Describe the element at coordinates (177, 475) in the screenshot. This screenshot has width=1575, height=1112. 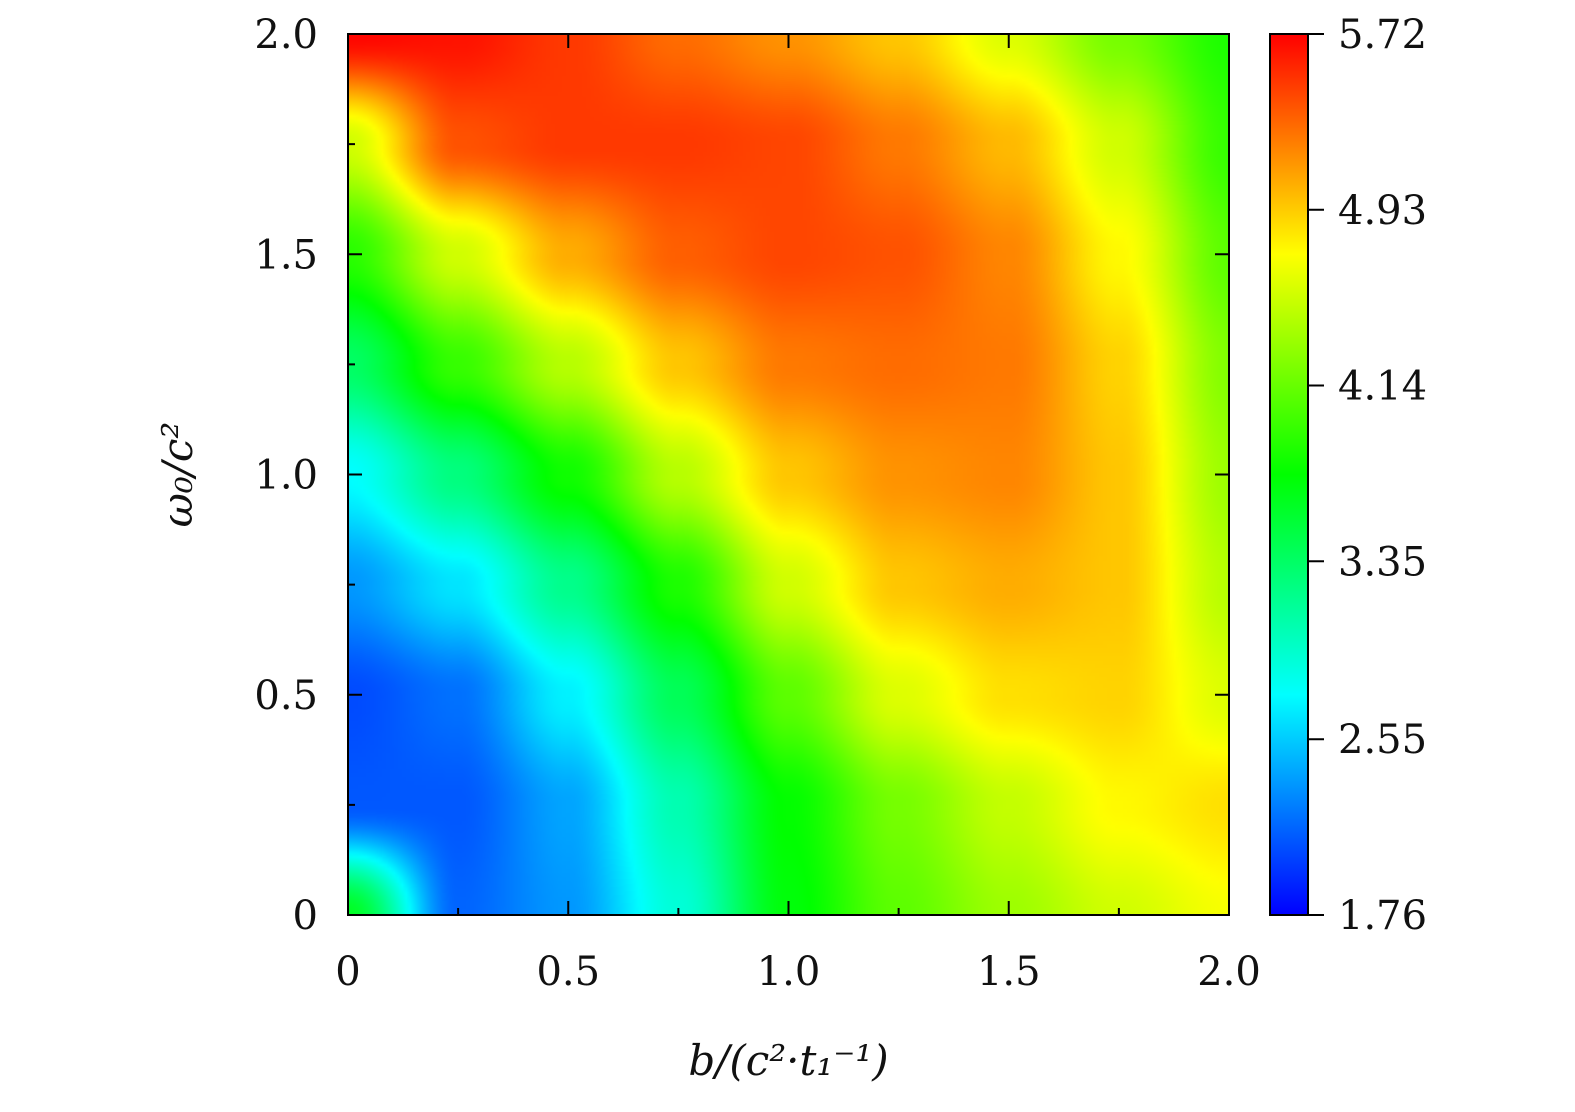
I see `y-axis-title: ω₀/c²` at that location.